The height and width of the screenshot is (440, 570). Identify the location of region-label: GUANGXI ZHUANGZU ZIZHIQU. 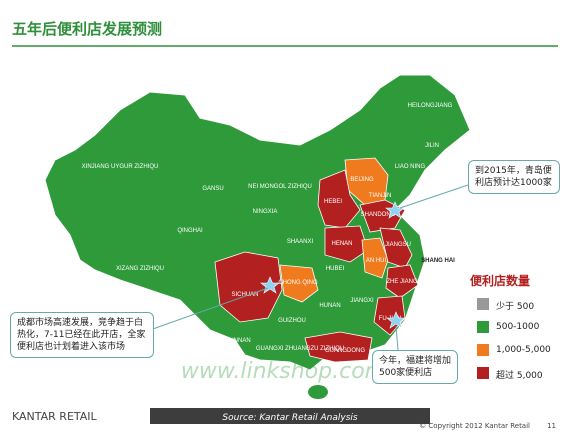
(300, 349).